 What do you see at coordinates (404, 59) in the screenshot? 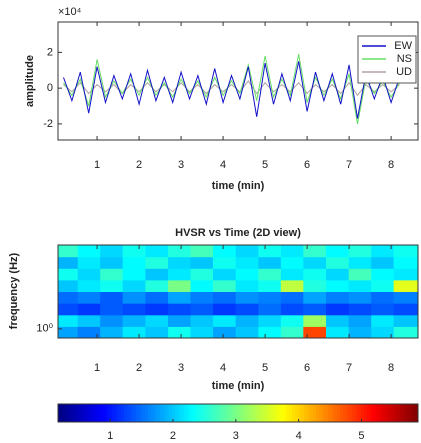
I see `legend-label: NS` at bounding box center [404, 59].